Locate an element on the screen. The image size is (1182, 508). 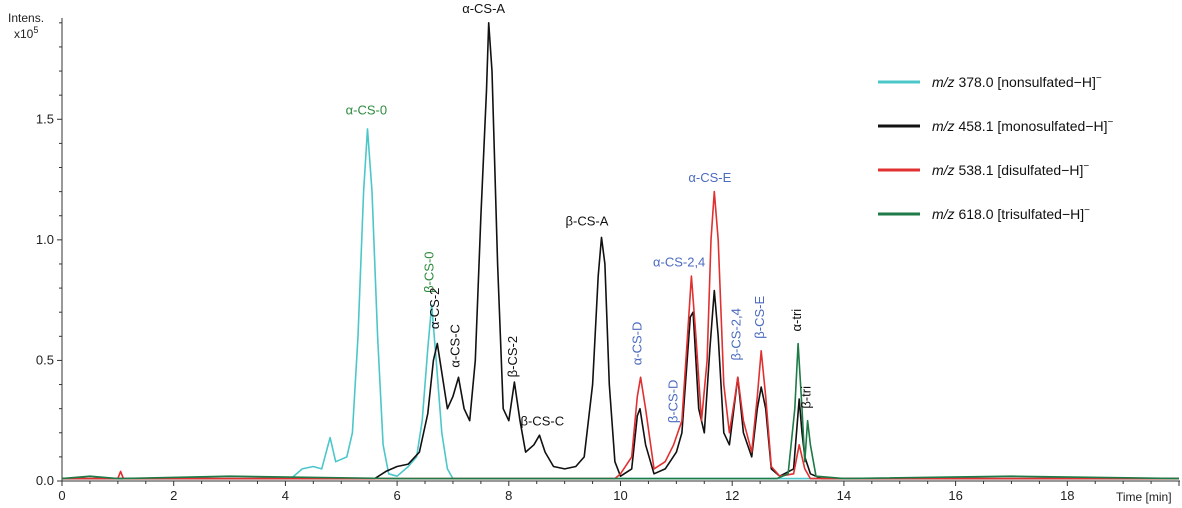
legend-entry-disulfated: m/z 538.1 [disulfated−H]− is located at coordinates (1010, 169).